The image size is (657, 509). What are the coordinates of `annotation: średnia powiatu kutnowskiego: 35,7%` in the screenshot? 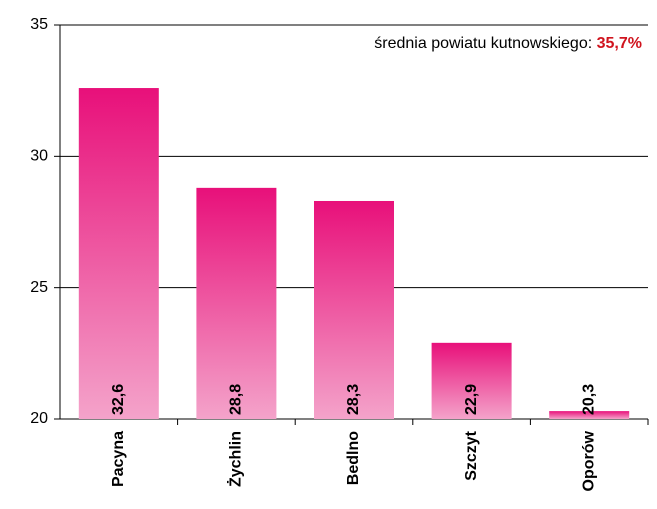 It's located at (508, 43).